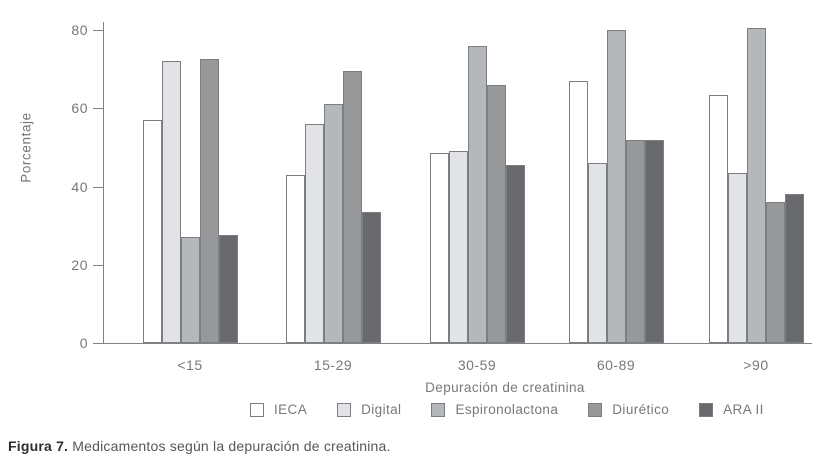 The width and height of the screenshot is (838, 464). What do you see at coordinates (641, 409) in the screenshot?
I see `legend-label: Diurético` at bounding box center [641, 409].